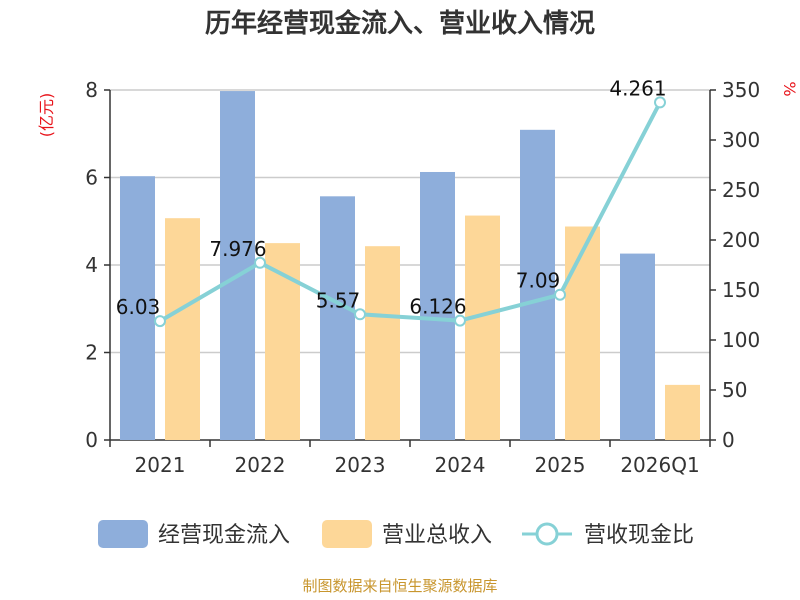 This screenshot has height=600, width=800. I want to click on left-axis-unit: (亿元), so click(46, 115).